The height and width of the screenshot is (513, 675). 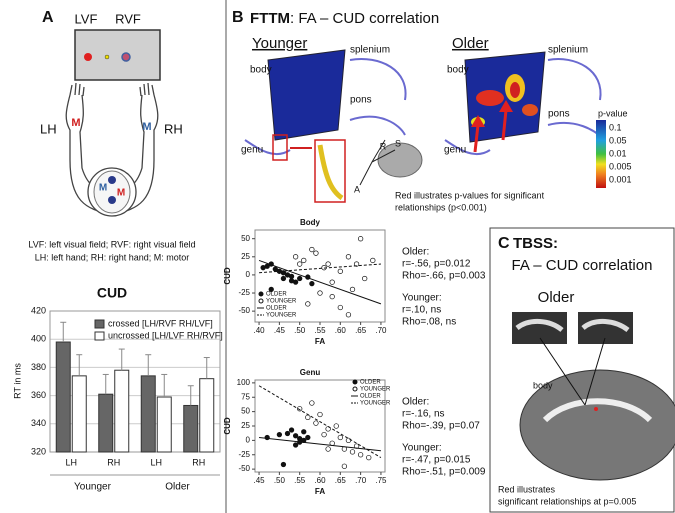 What do you see at coordinates (252, 150) in the screenshot?
I see `region-label: genu` at bounding box center [252, 150].